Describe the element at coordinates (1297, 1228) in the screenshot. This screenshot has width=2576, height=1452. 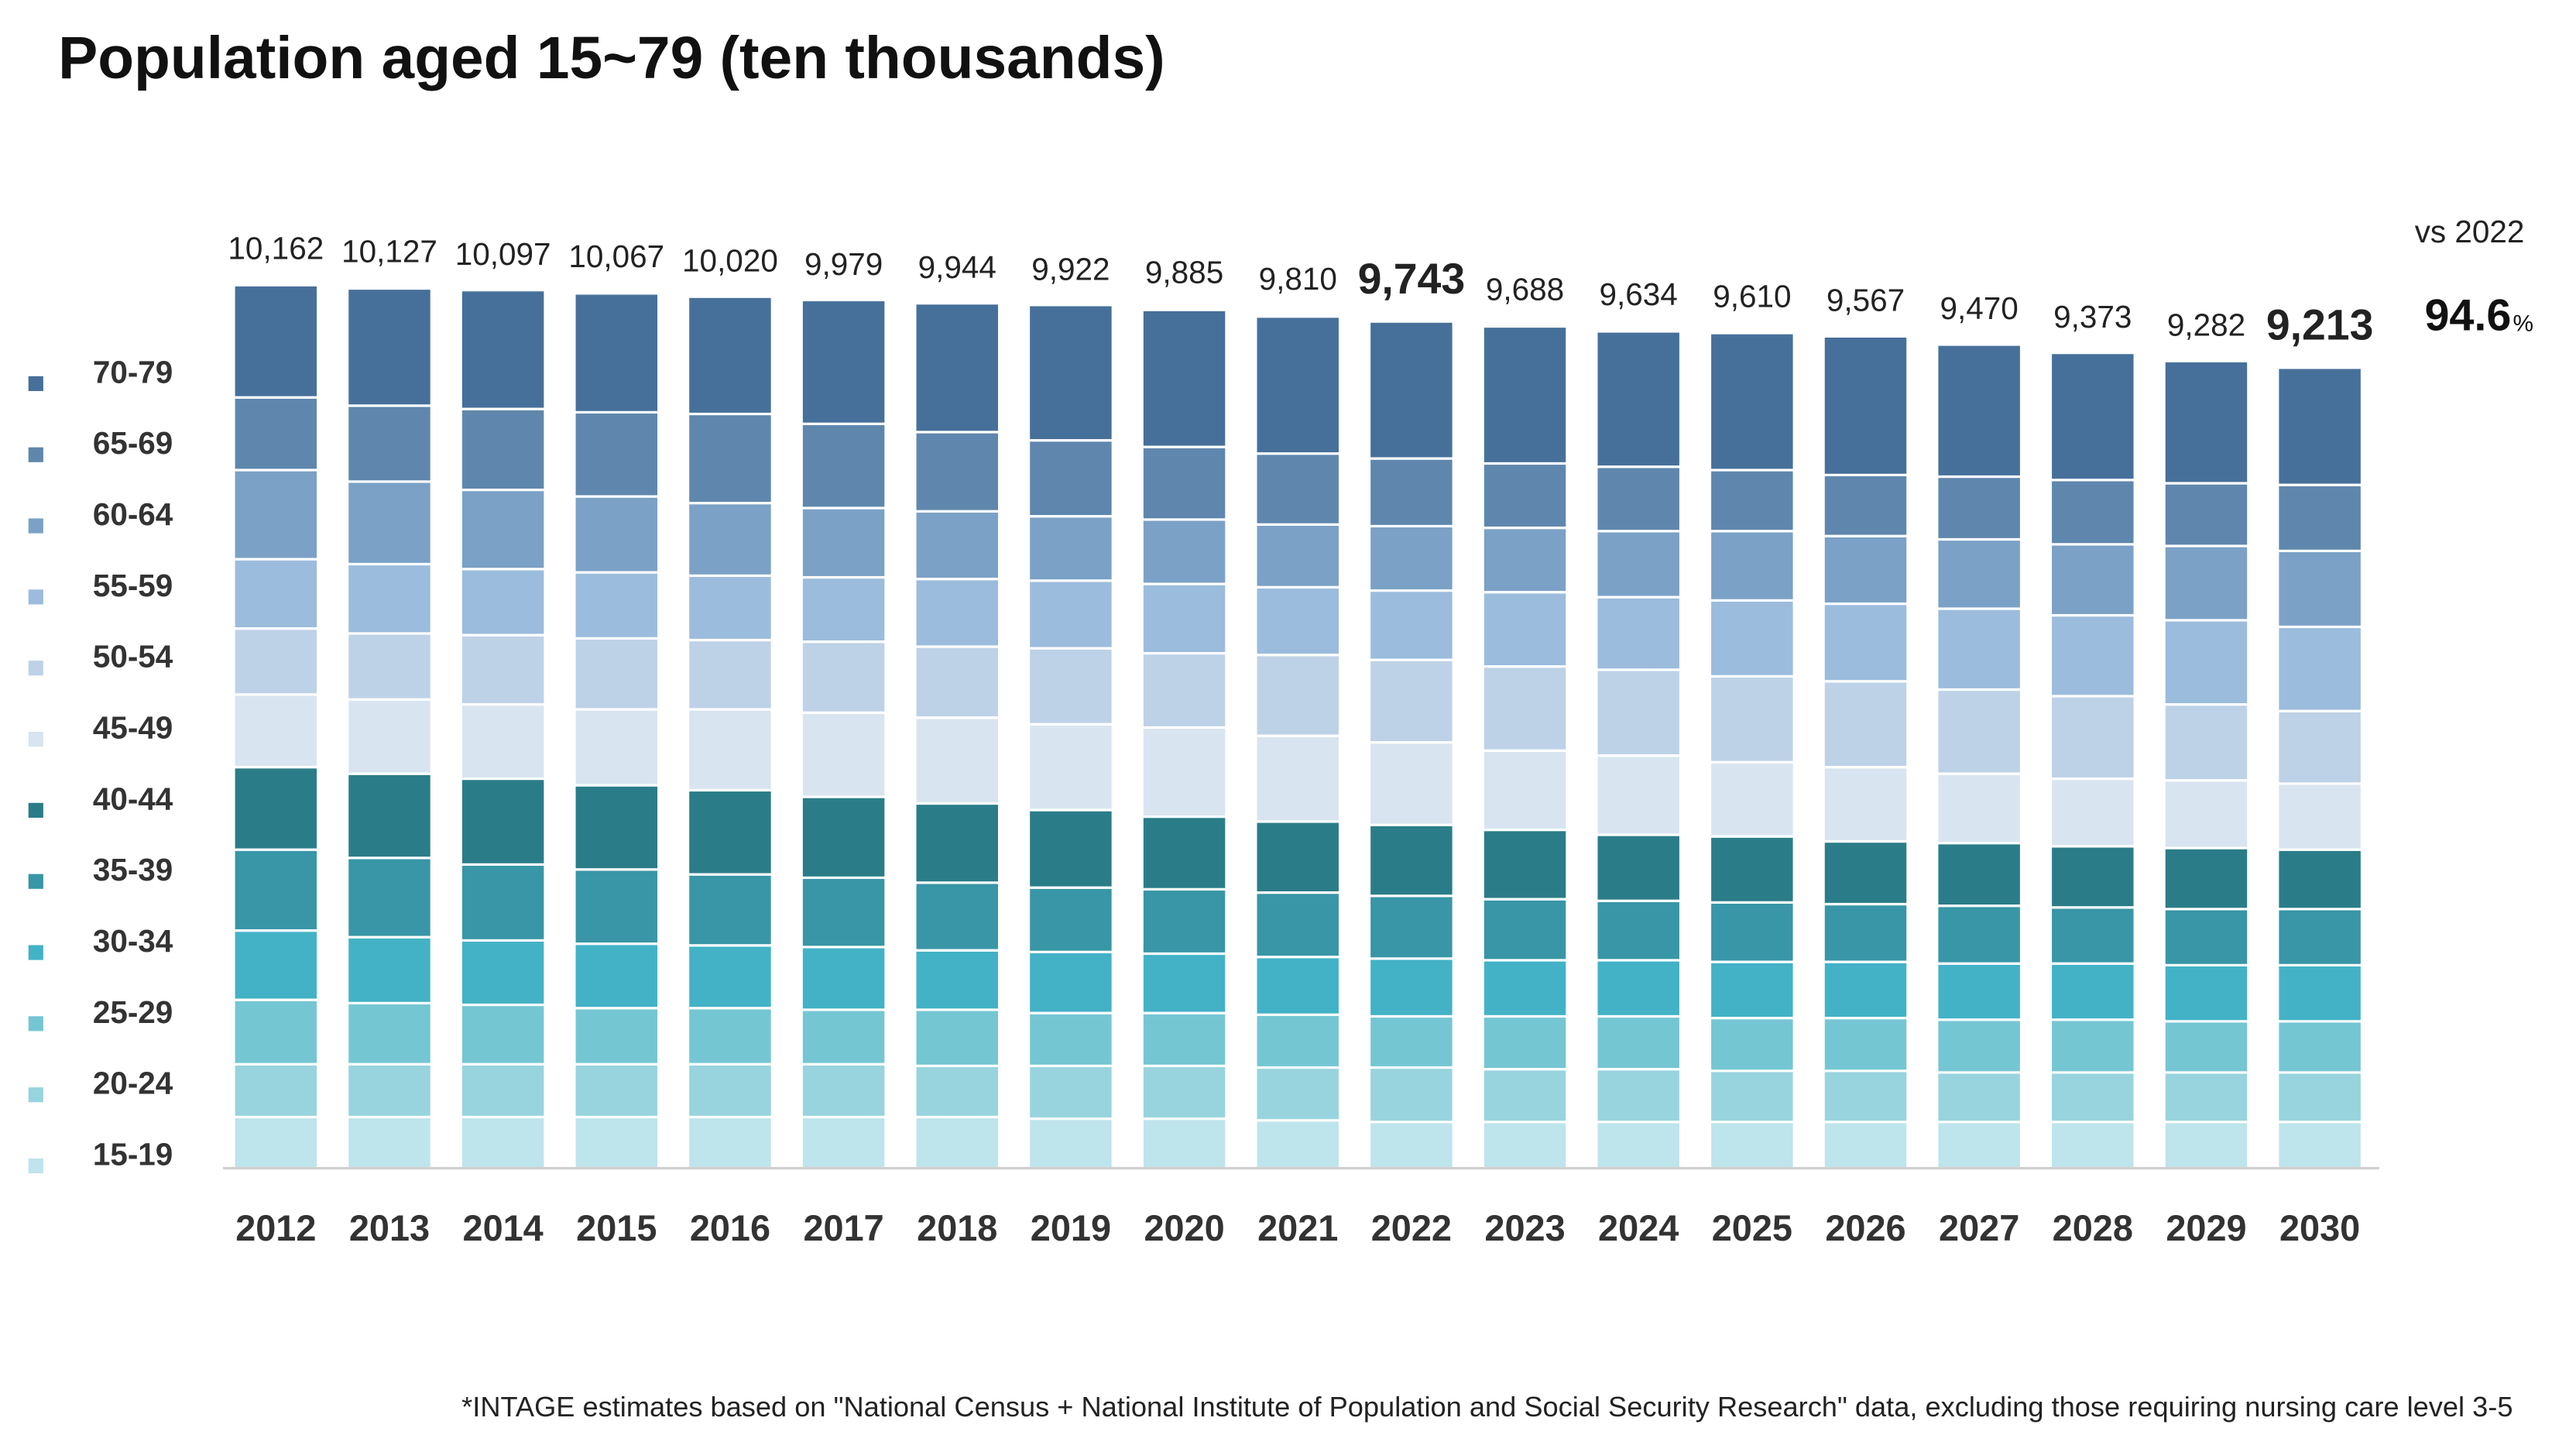
I see `x-tick-label: 2021` at that location.